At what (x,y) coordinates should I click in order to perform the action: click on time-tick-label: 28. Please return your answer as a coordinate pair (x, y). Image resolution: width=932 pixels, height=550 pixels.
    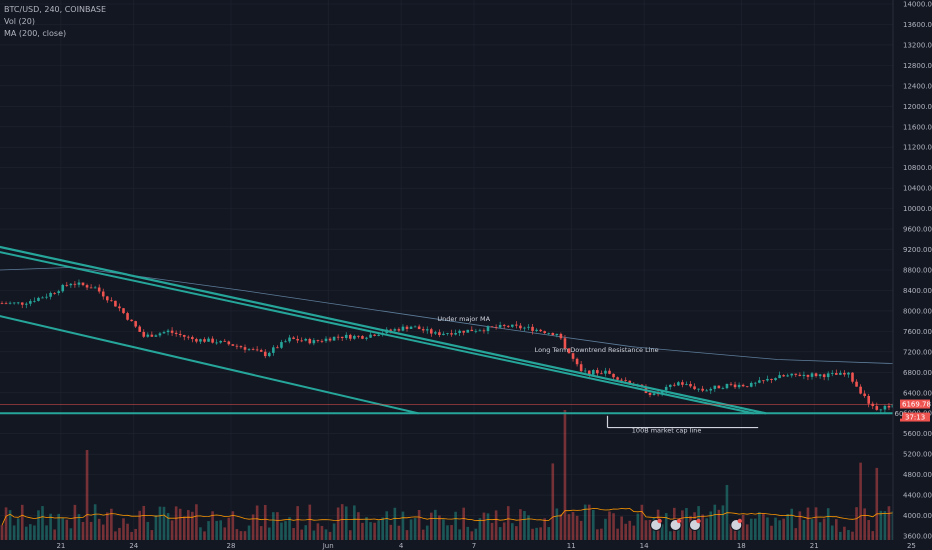
    Looking at the image, I should click on (231, 546).